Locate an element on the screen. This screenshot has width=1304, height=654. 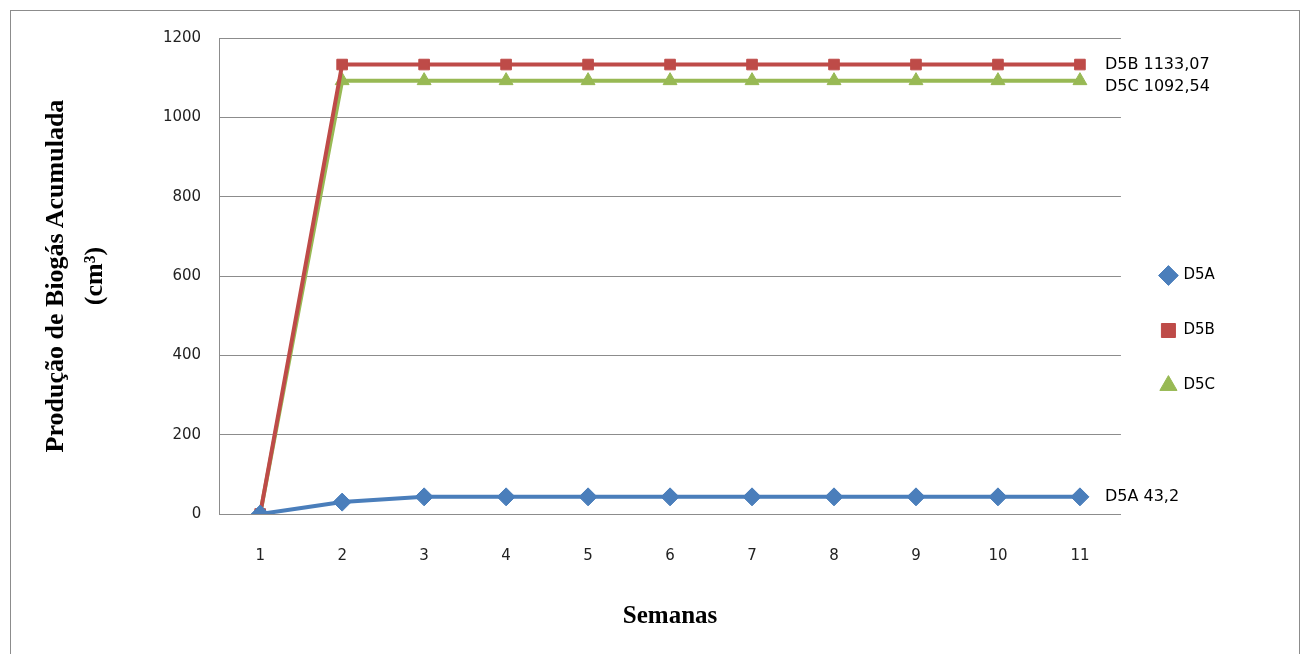
x-tick-label: 2 is located at coordinates (342, 554).